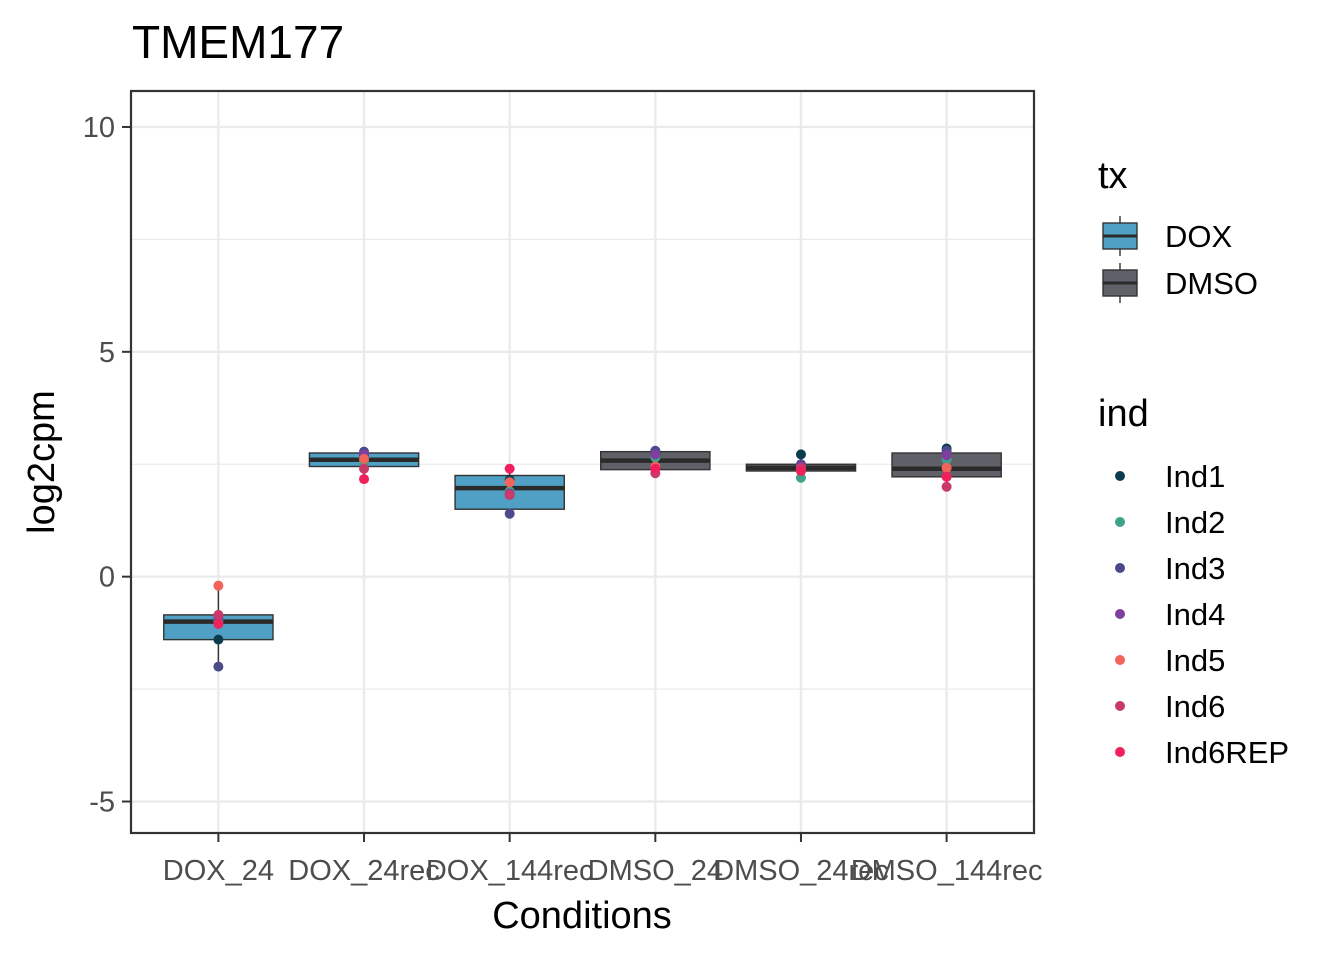 The width and height of the screenshot is (1344, 960). I want to click on y-tick-label: 5, so click(107, 353).